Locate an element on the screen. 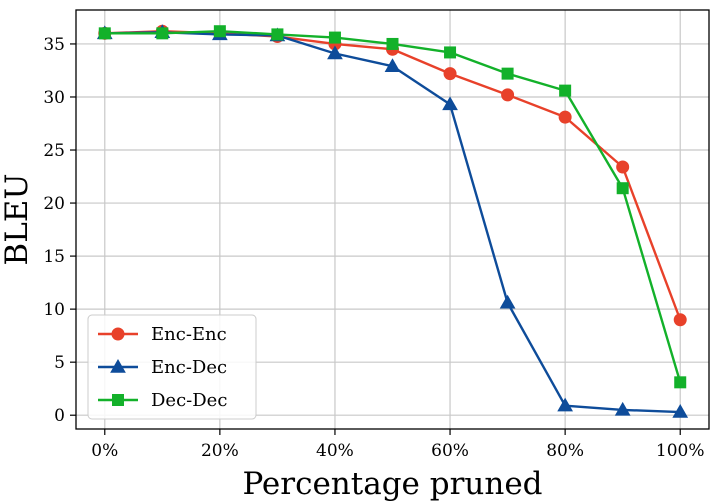 Image resolution: width=720 pixels, height=504 pixels. y-tick-label: 30 is located at coordinates (54, 98).